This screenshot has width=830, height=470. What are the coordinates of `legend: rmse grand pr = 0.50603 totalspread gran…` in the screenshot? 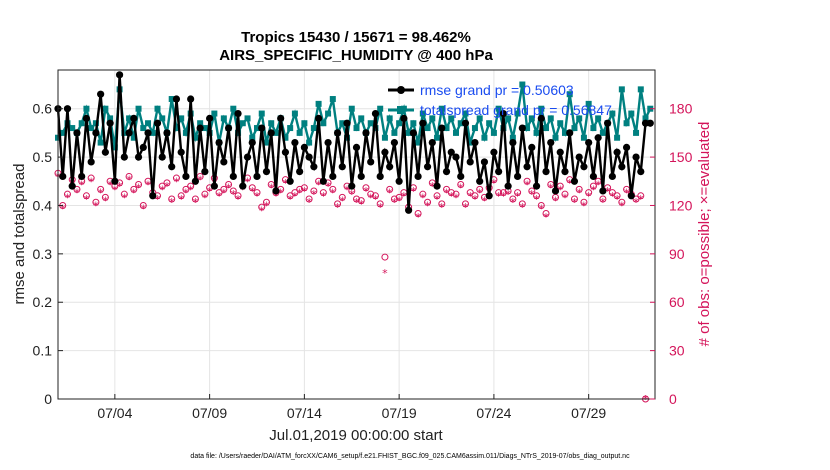 It's located at (500, 100).